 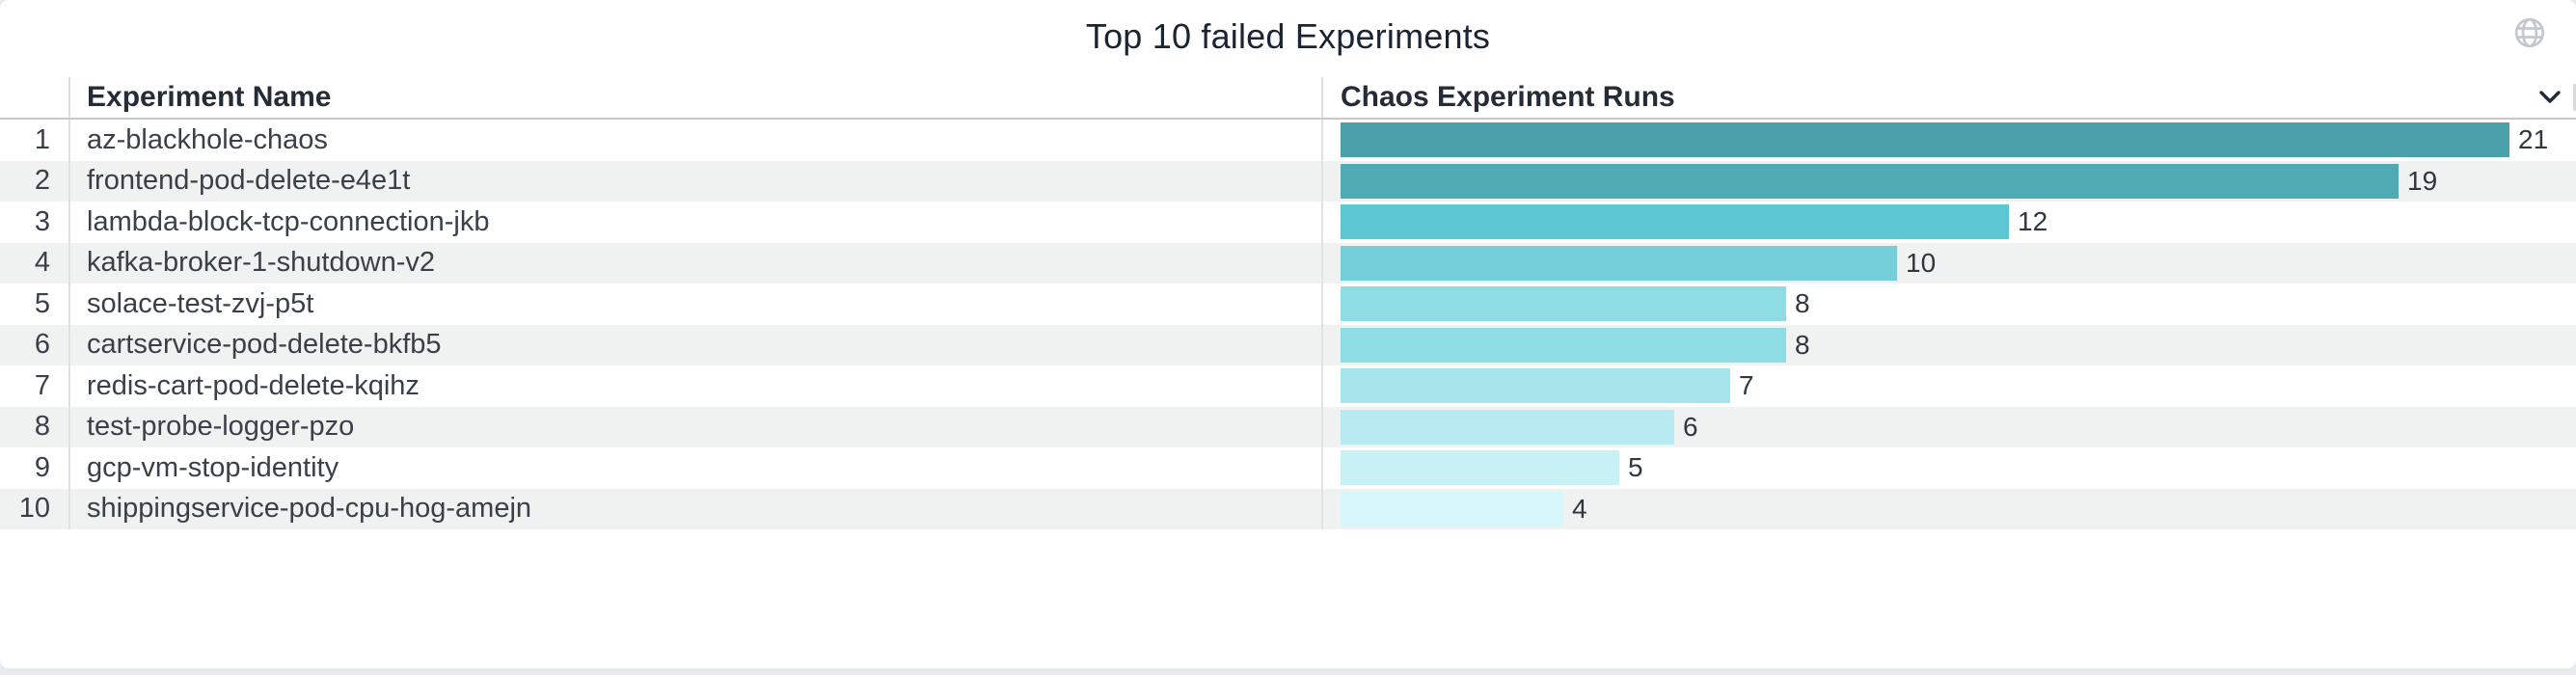 I want to click on table-header-row: Experiment Name Chaos Experiment Runs, so click(x=1288, y=98).